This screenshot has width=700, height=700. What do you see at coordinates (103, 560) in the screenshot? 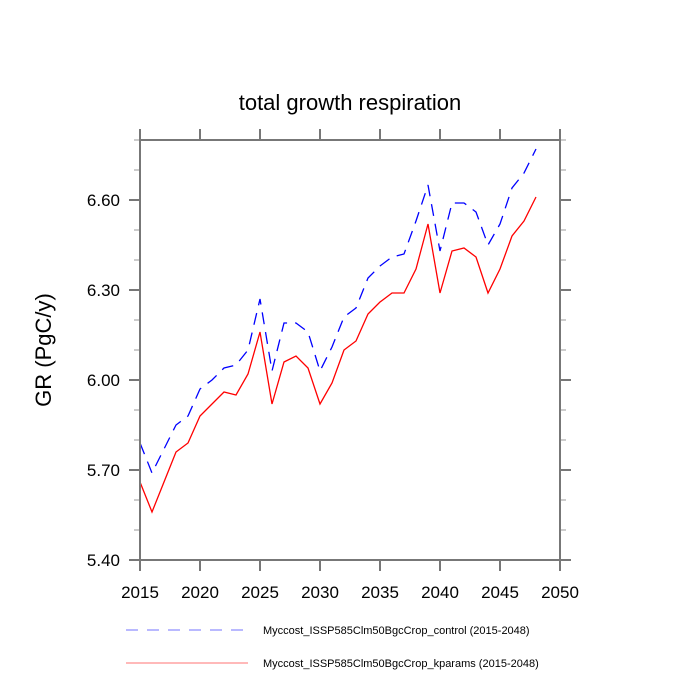
I see `y-tick-label: 5.40` at bounding box center [103, 560].